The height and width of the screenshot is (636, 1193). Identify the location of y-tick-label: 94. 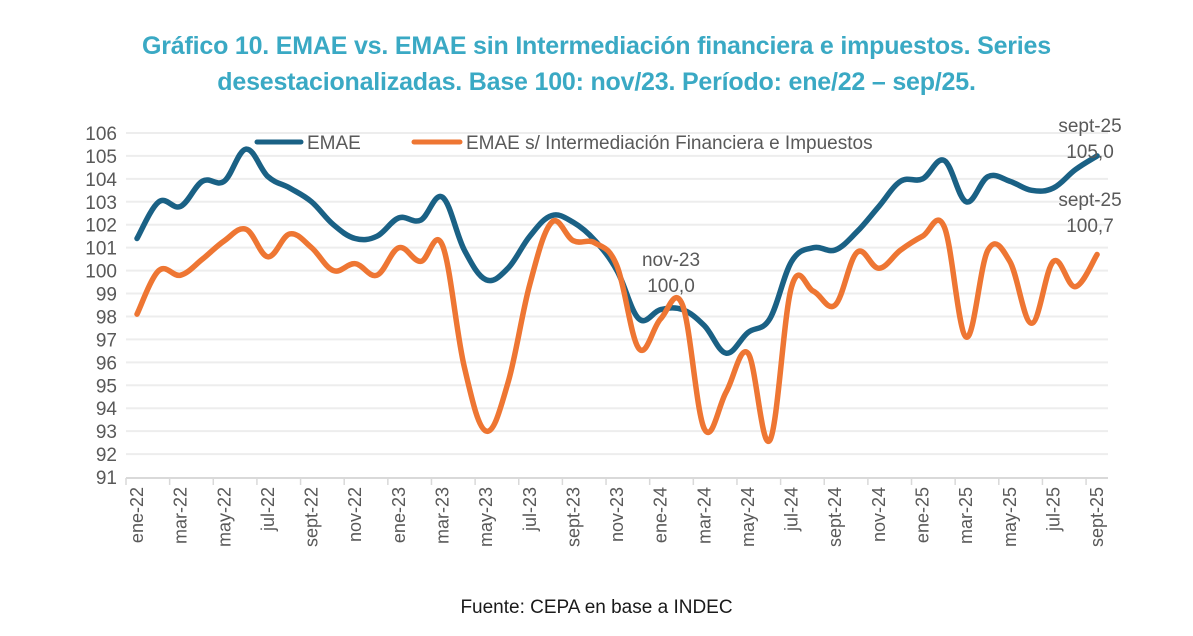
(107, 409).